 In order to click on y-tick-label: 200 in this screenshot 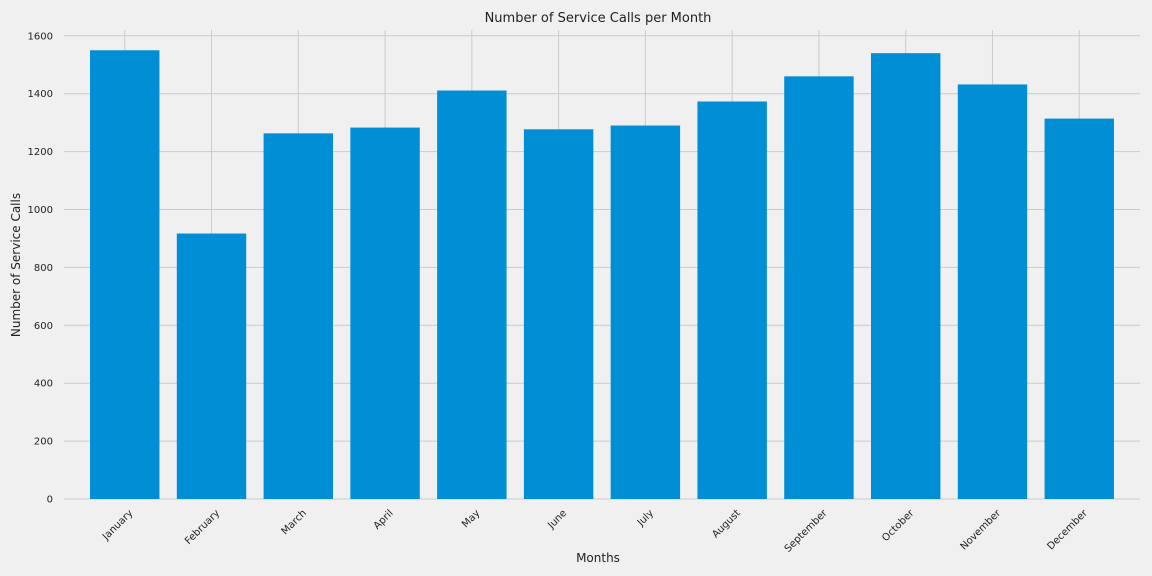, I will do `click(43, 442)`.